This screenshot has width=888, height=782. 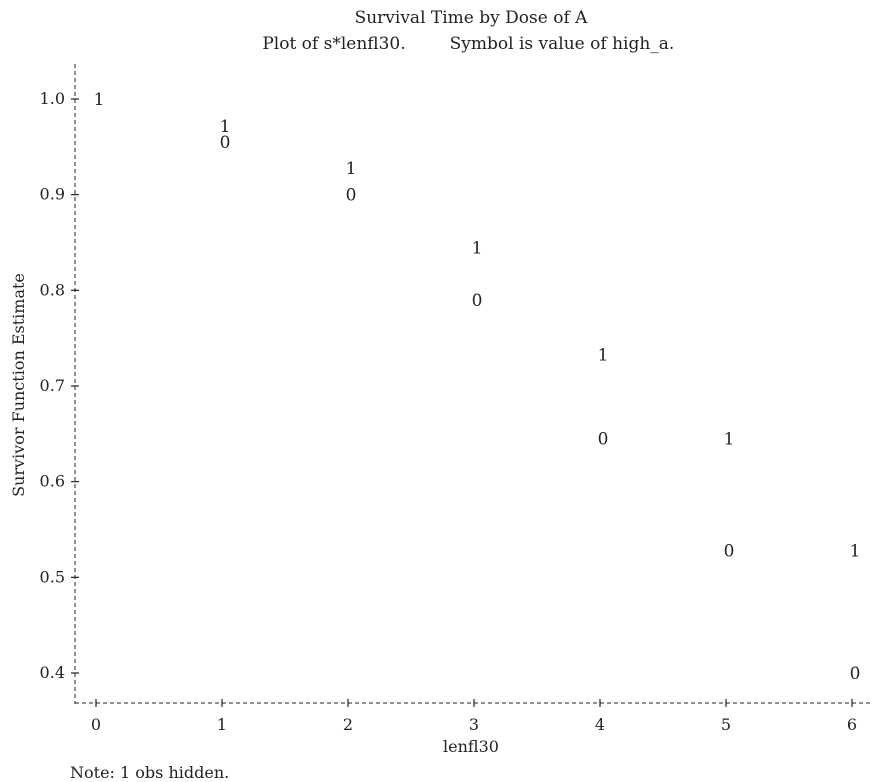 I want to click on x-tick-label: 6, so click(x=852, y=724).